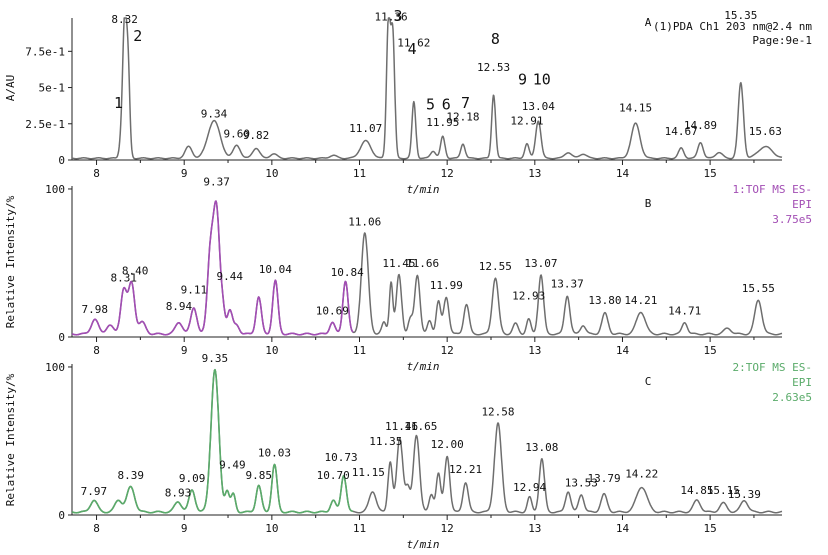 The height and width of the screenshot is (555, 828). What do you see at coordinates (635, 108) in the screenshot?
I see `peak-label: 14.15` at bounding box center [635, 108].